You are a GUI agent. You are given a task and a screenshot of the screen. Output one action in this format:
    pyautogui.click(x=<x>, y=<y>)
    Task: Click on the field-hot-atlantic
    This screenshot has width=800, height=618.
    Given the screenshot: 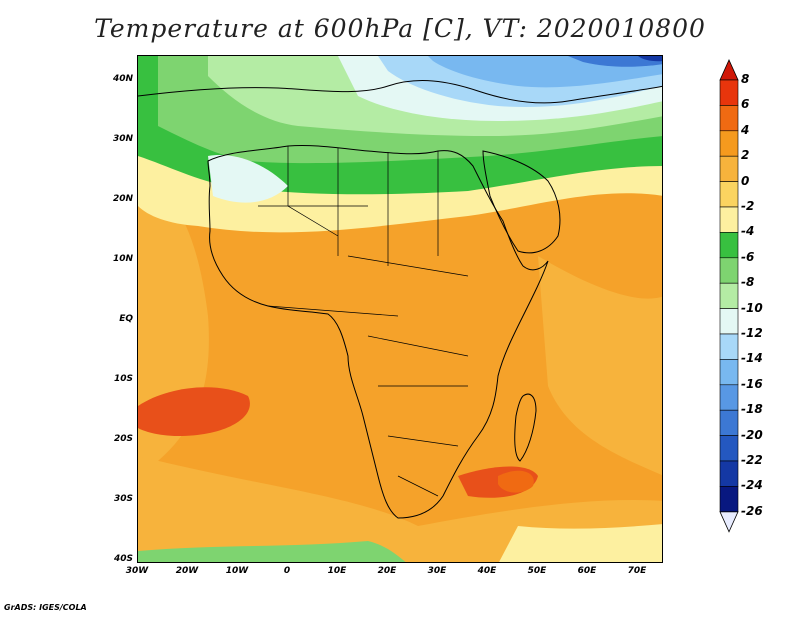 What is the action you would take?
    pyautogui.click(x=194, y=411)
    